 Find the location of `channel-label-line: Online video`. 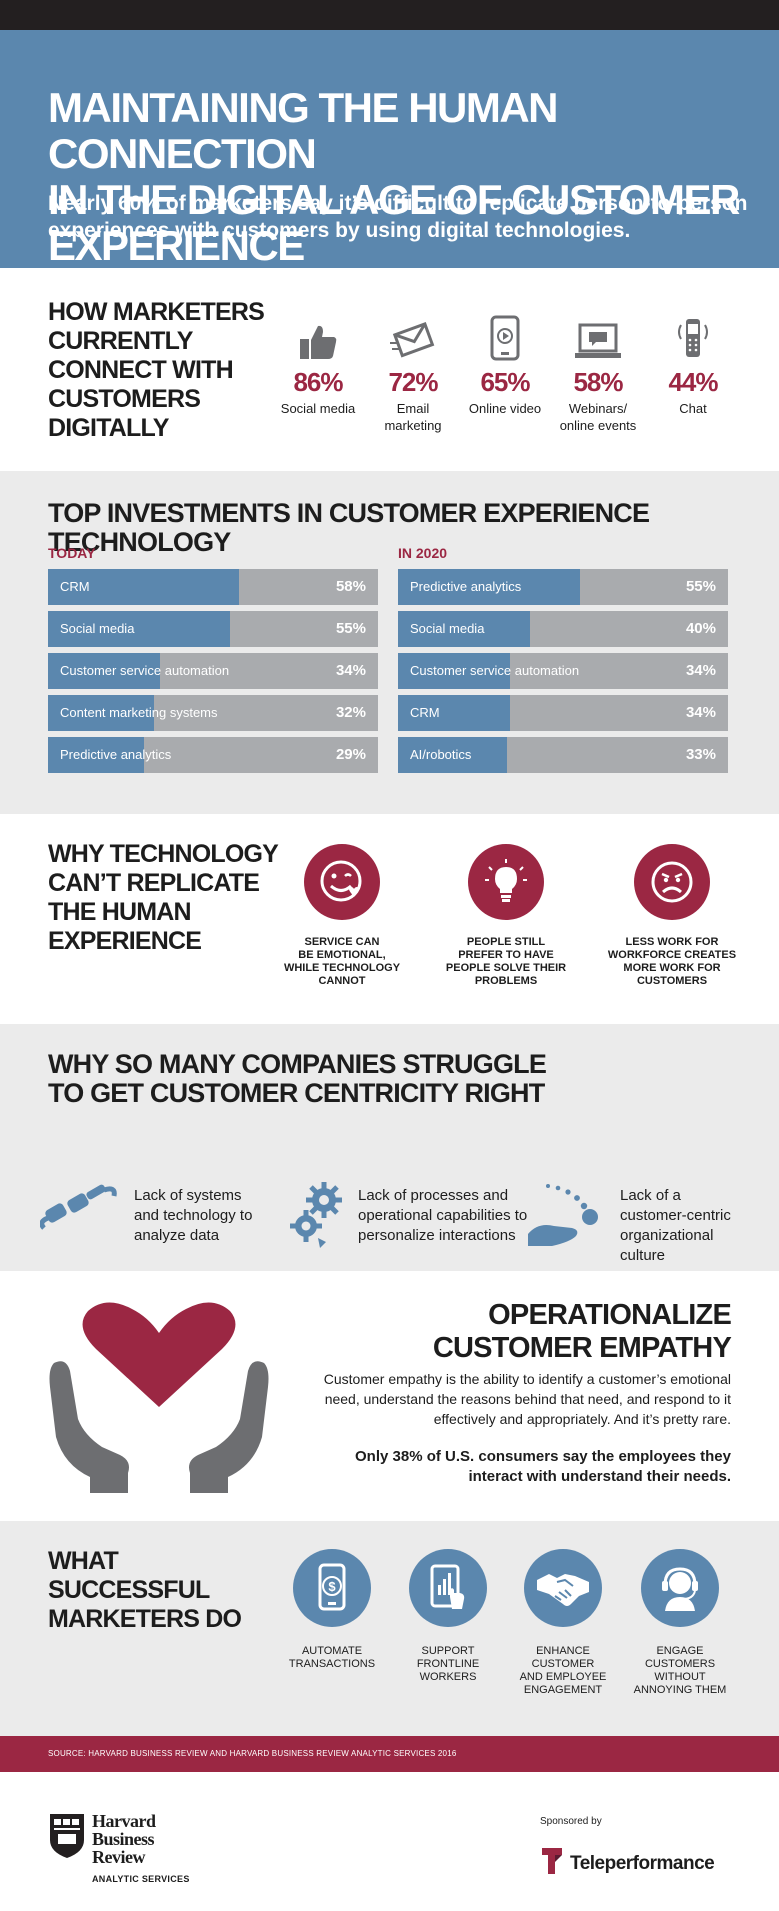

channel-label-line: Online video is located at coordinates (505, 408).